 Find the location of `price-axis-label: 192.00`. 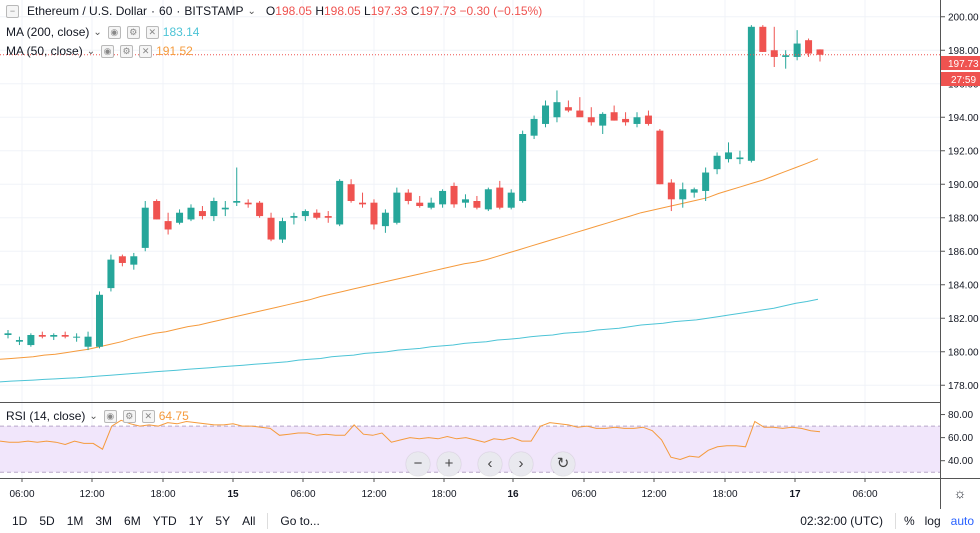

price-axis-label: 192.00 is located at coordinates (963, 151).